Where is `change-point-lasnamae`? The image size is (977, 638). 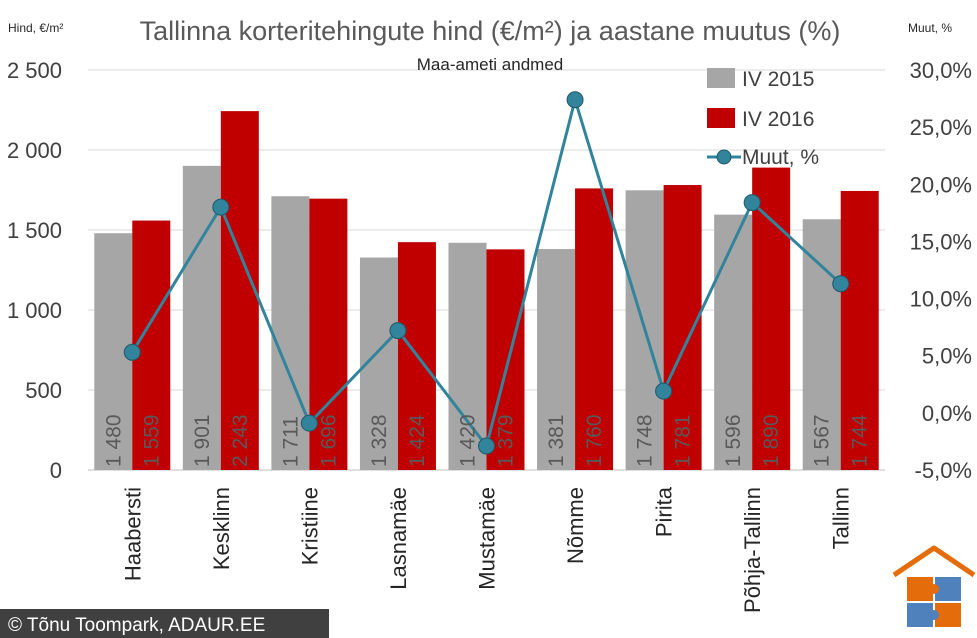 change-point-lasnamae is located at coordinates (398, 331).